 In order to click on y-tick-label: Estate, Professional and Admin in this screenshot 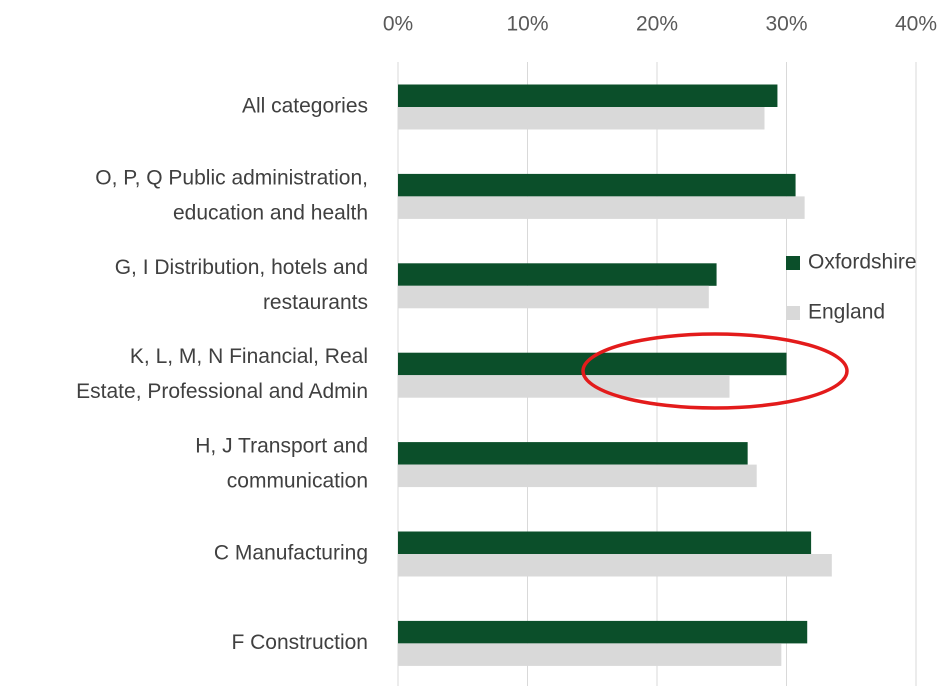, I will do `click(222, 391)`.